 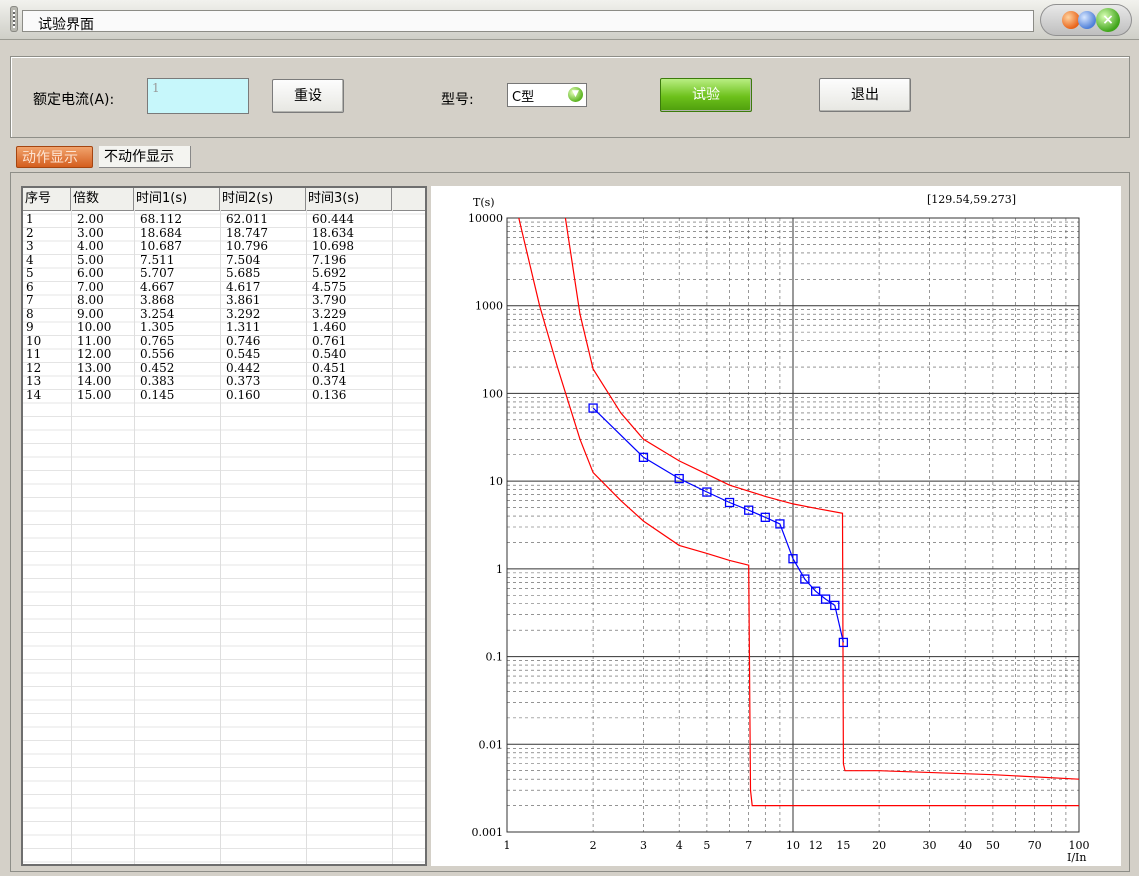 What do you see at coordinates (224, 233) in the screenshot?
I see `table-row: 2 3.00 18.684 18.747 18.634` at bounding box center [224, 233].